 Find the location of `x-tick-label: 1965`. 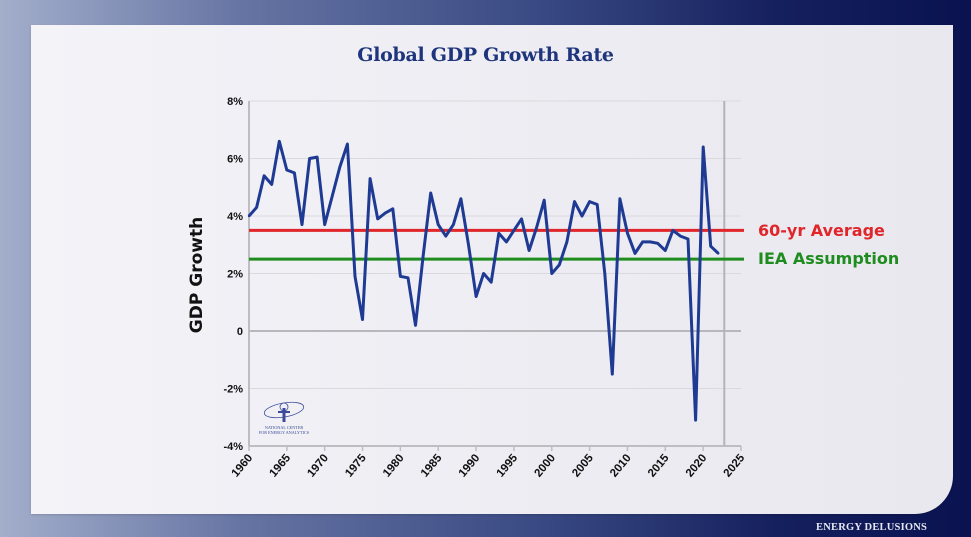

x-tick-label: 1965 is located at coordinates (281, 466).